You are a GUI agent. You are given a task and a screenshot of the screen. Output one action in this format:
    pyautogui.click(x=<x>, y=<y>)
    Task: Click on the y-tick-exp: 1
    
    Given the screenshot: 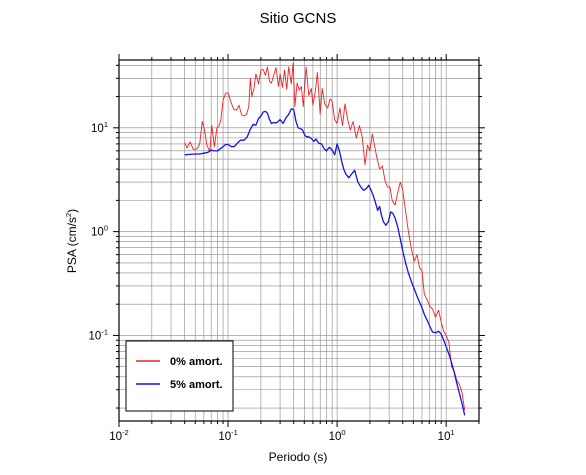 What is the action you would take?
    pyautogui.click(x=106, y=124)
    